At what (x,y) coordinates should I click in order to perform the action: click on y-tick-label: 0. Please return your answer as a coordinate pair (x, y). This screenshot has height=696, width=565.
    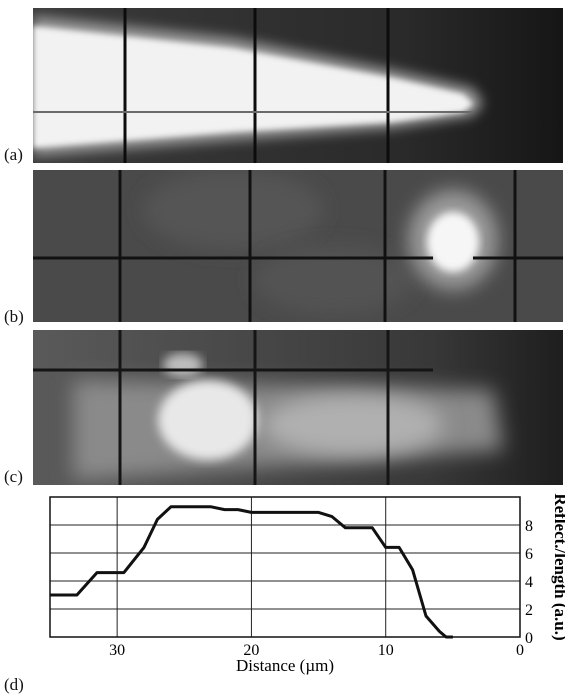
    Looking at the image, I should click on (529, 638).